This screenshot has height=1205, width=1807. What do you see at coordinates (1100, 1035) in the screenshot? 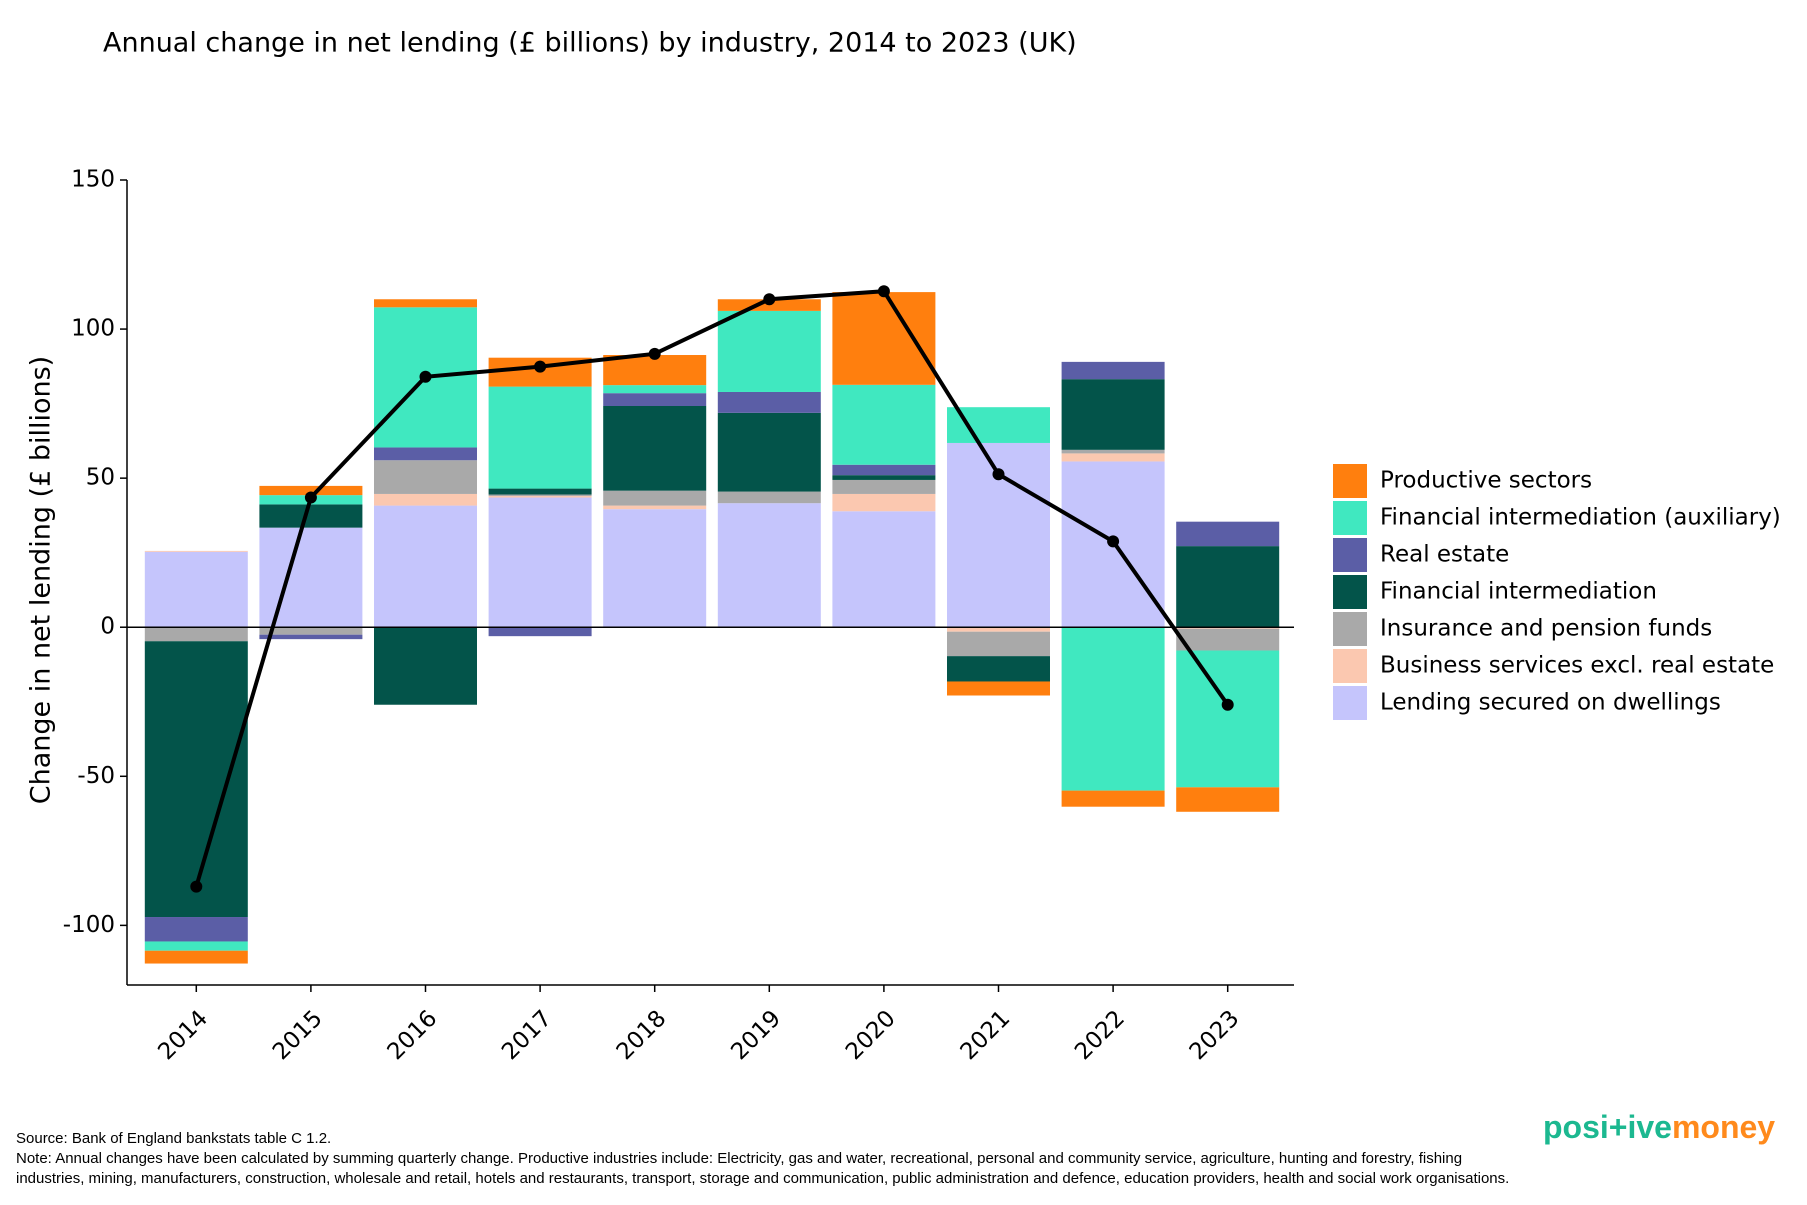
I see `x-tick-label: 2022` at bounding box center [1100, 1035].